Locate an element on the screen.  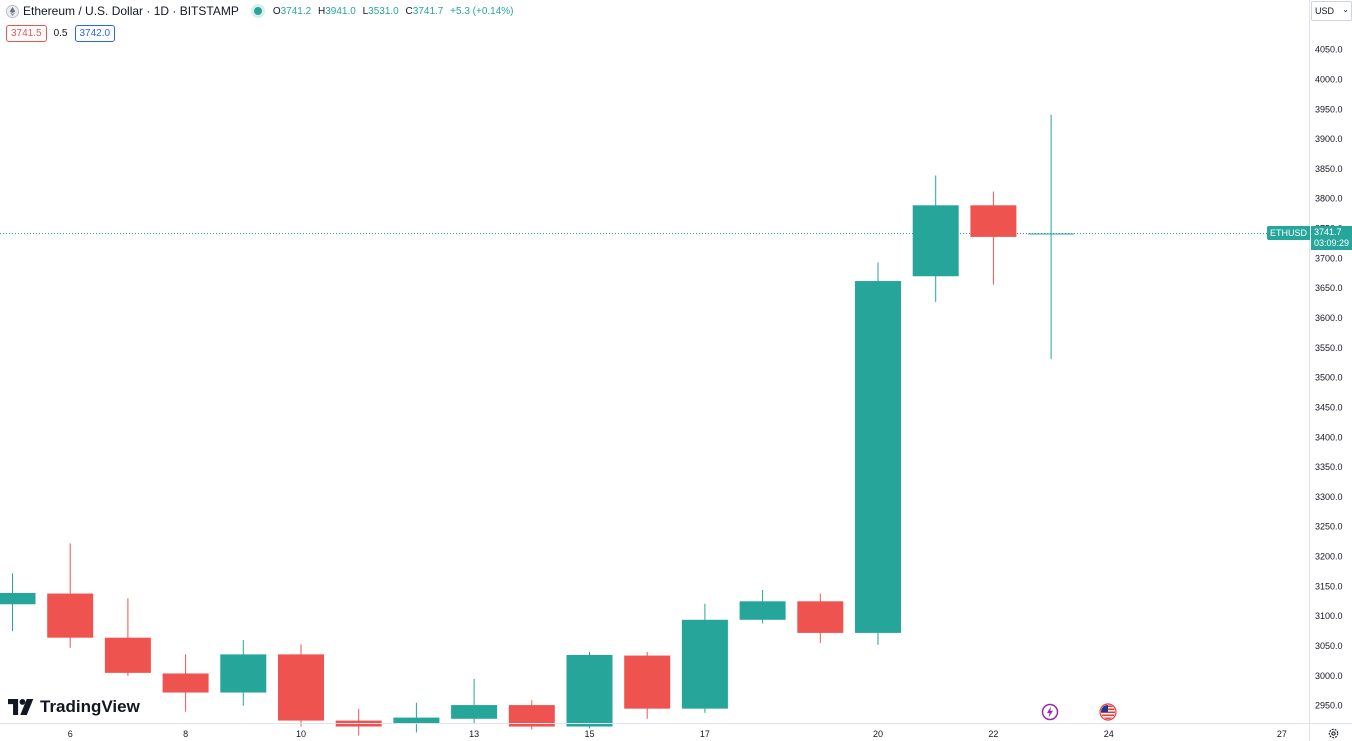
price-tick-label: 3450.0 is located at coordinates (1329, 407).